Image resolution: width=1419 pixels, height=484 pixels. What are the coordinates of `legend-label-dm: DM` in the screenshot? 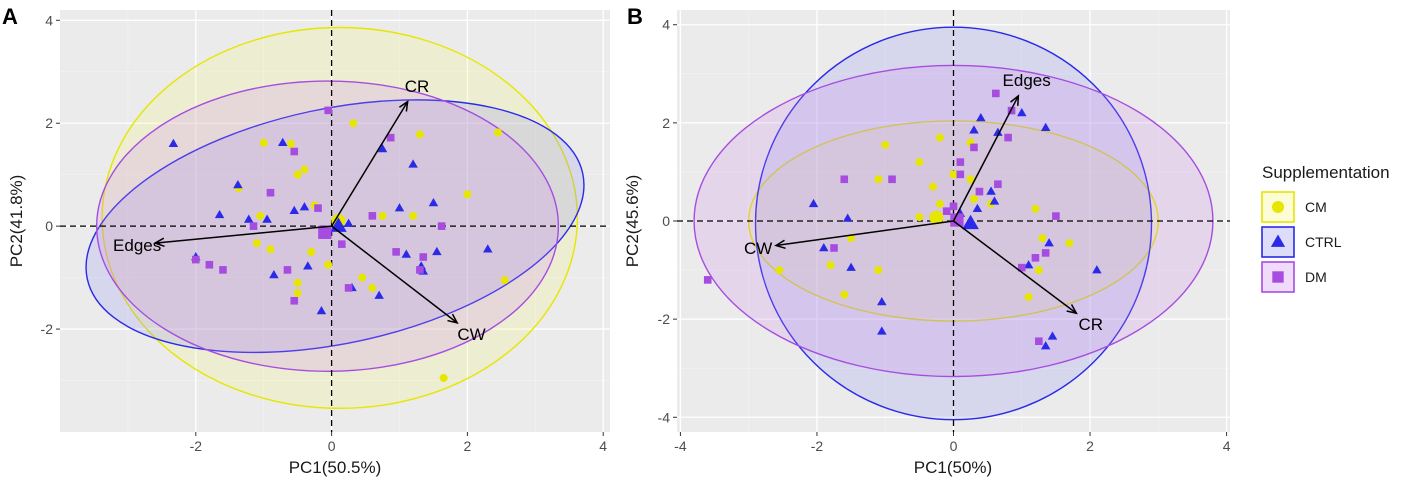 It's located at (1316, 277).